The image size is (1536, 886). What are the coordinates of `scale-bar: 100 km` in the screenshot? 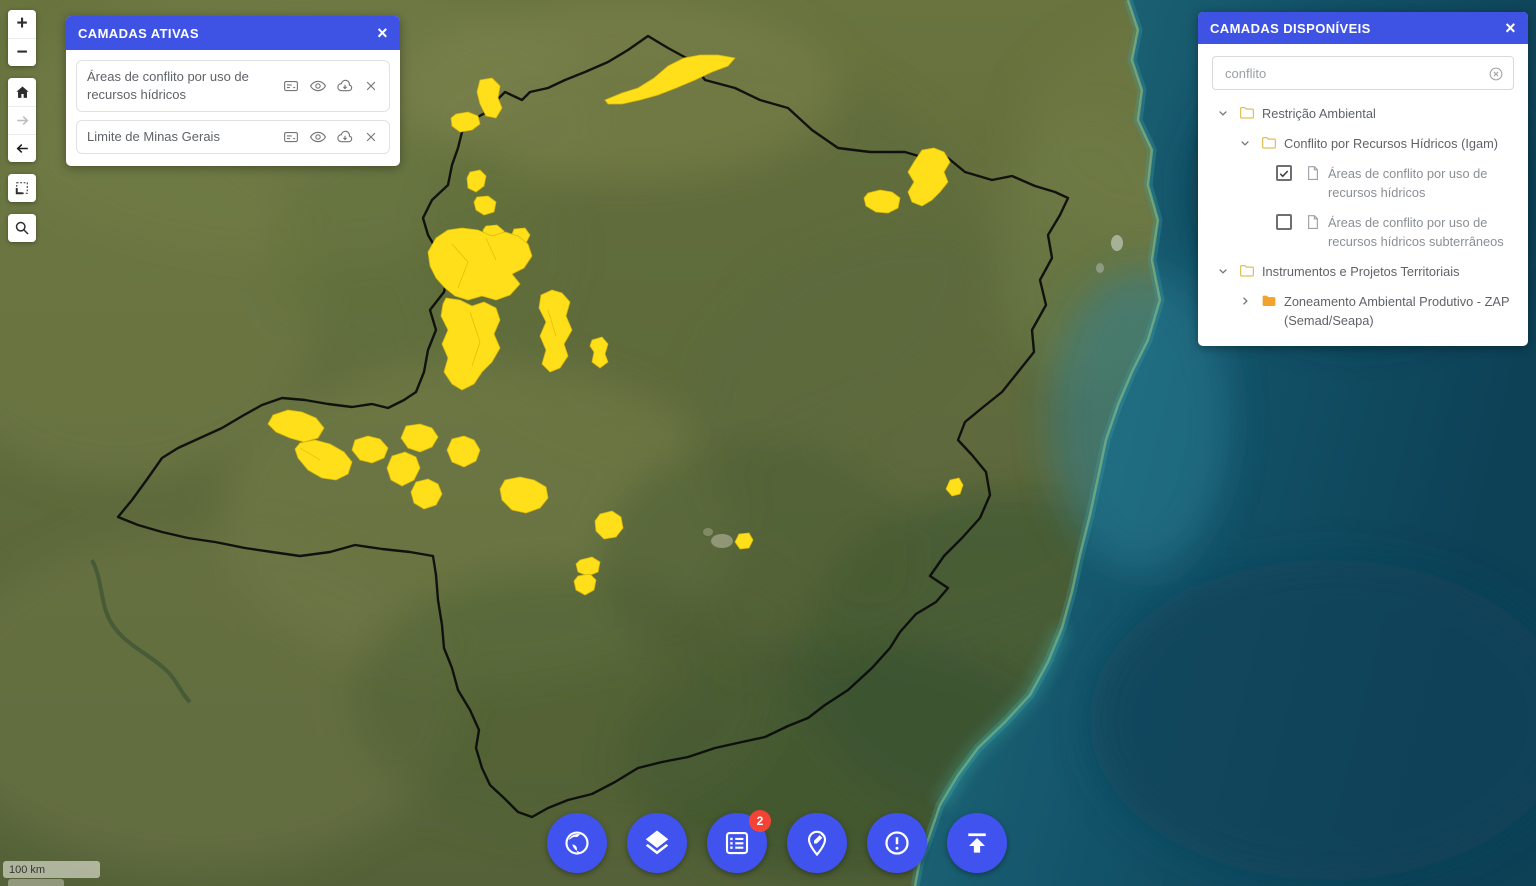 It's located at (51, 869).